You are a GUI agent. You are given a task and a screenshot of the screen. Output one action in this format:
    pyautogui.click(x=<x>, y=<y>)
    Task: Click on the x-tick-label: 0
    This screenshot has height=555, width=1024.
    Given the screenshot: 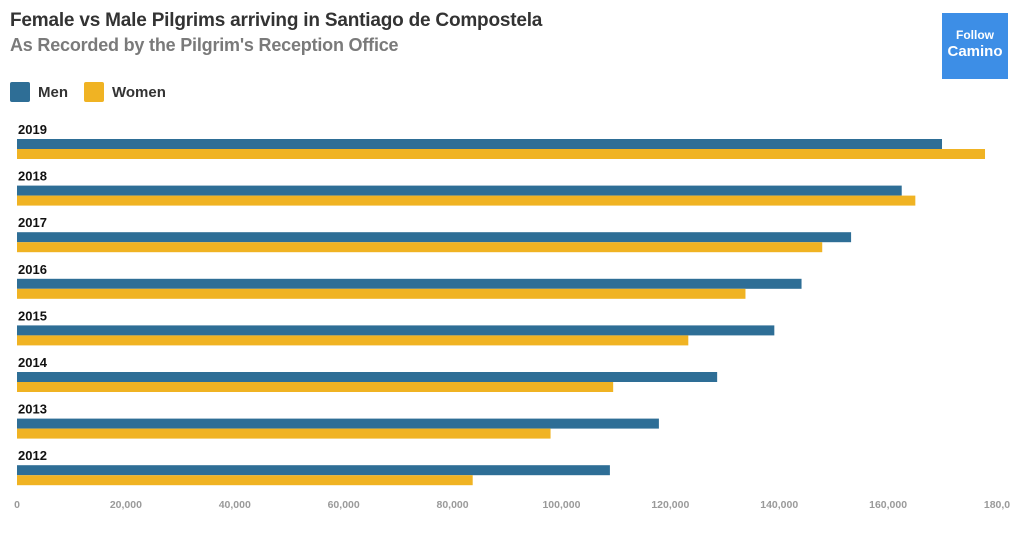 What is the action you would take?
    pyautogui.click(x=17, y=505)
    